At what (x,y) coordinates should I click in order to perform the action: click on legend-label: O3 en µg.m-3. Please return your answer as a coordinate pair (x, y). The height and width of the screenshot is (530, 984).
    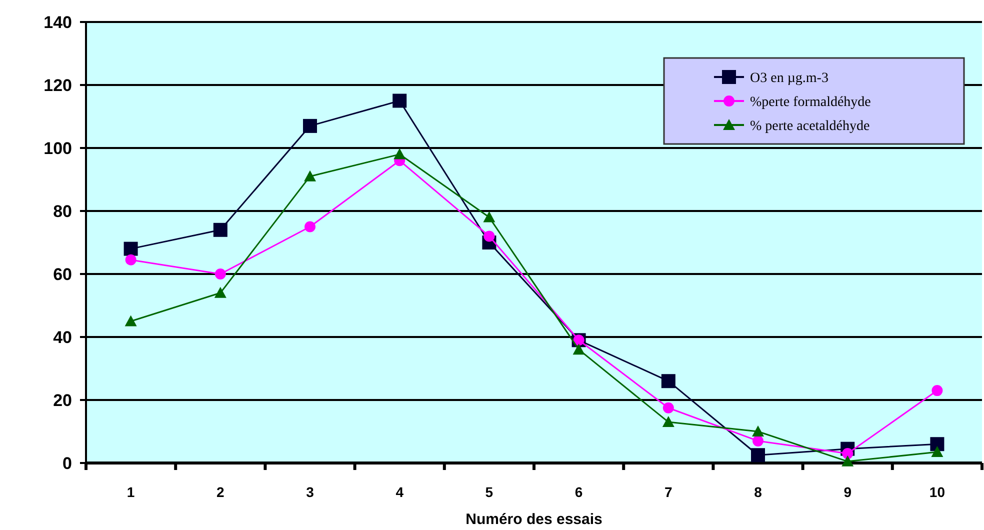
    Looking at the image, I should click on (789, 78).